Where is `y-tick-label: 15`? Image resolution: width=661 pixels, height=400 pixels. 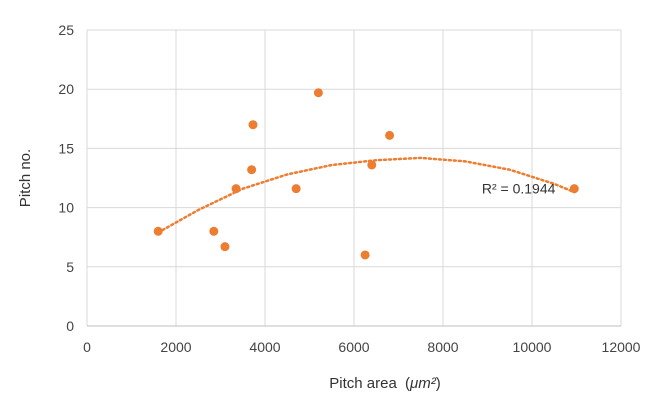 y-tick-label: 15 is located at coordinates (66, 148).